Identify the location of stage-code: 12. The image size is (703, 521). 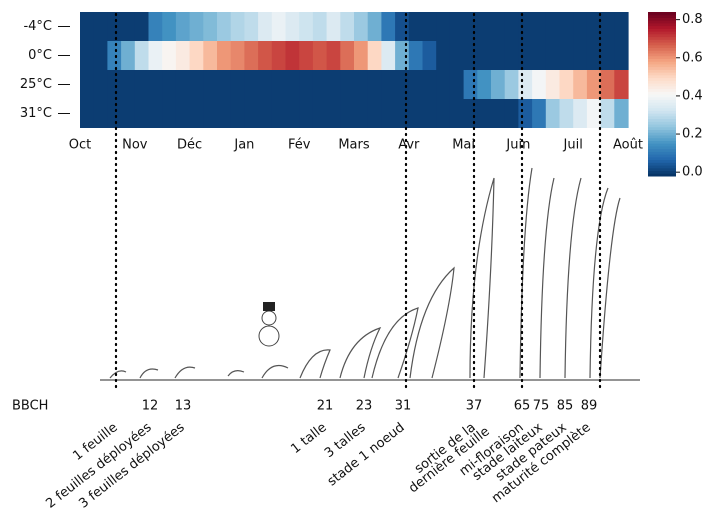
(150, 406).